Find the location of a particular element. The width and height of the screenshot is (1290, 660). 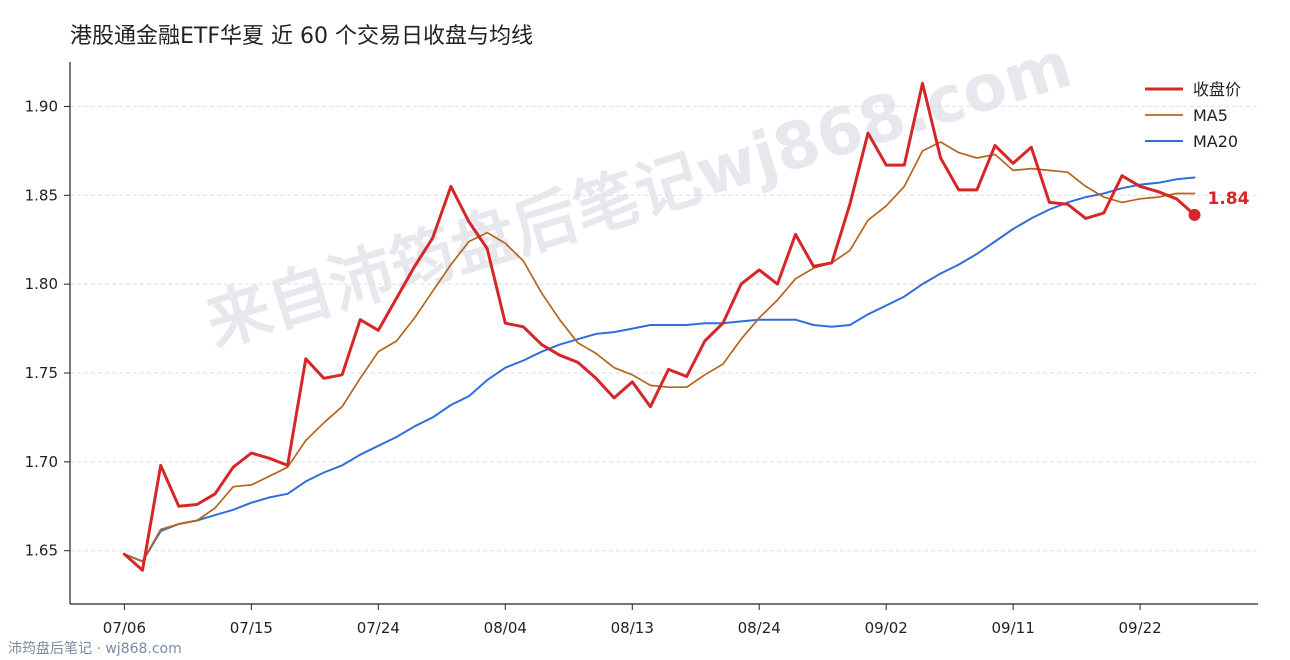

x-tick-label: 07/15 is located at coordinates (251, 628).